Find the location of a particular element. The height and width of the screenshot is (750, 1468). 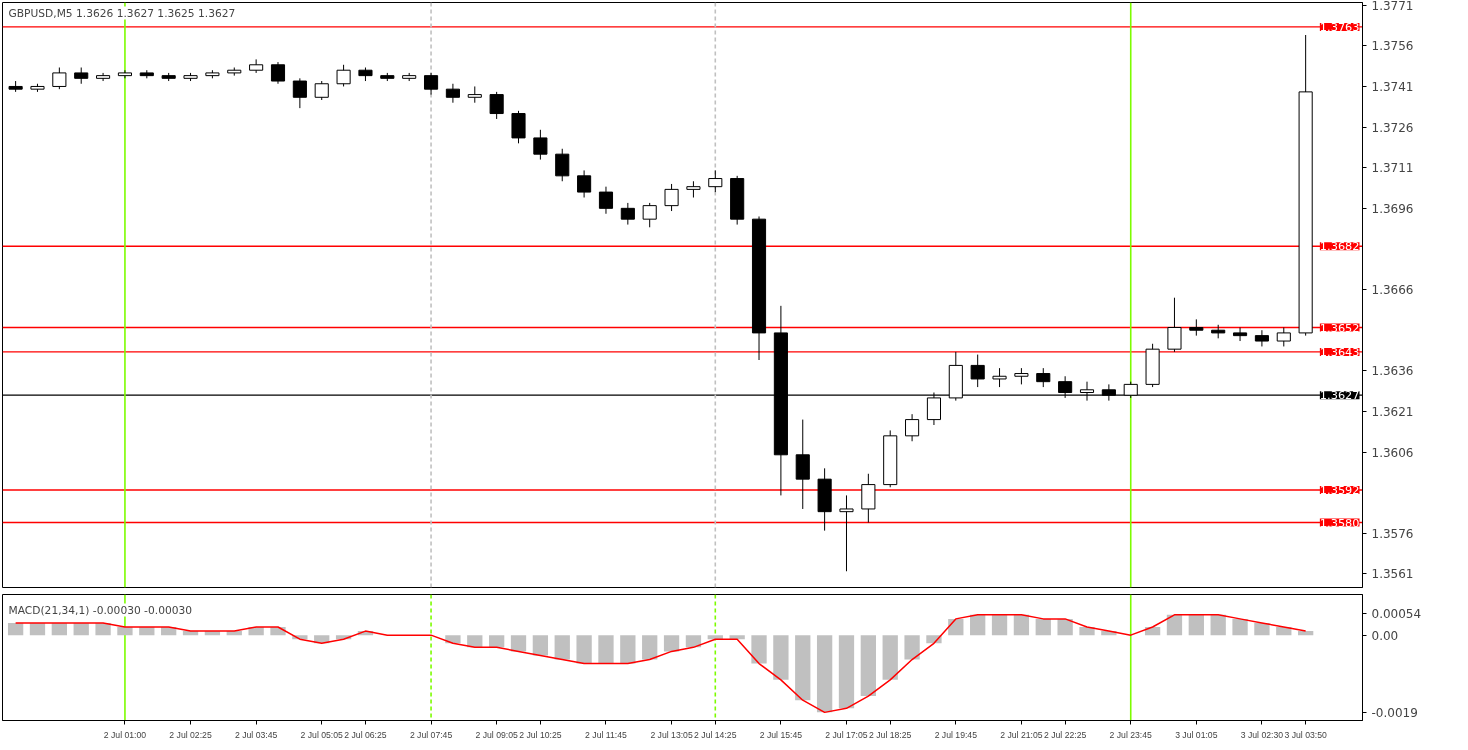

ref-line-label: 1.3682 is located at coordinates (1339, 246).